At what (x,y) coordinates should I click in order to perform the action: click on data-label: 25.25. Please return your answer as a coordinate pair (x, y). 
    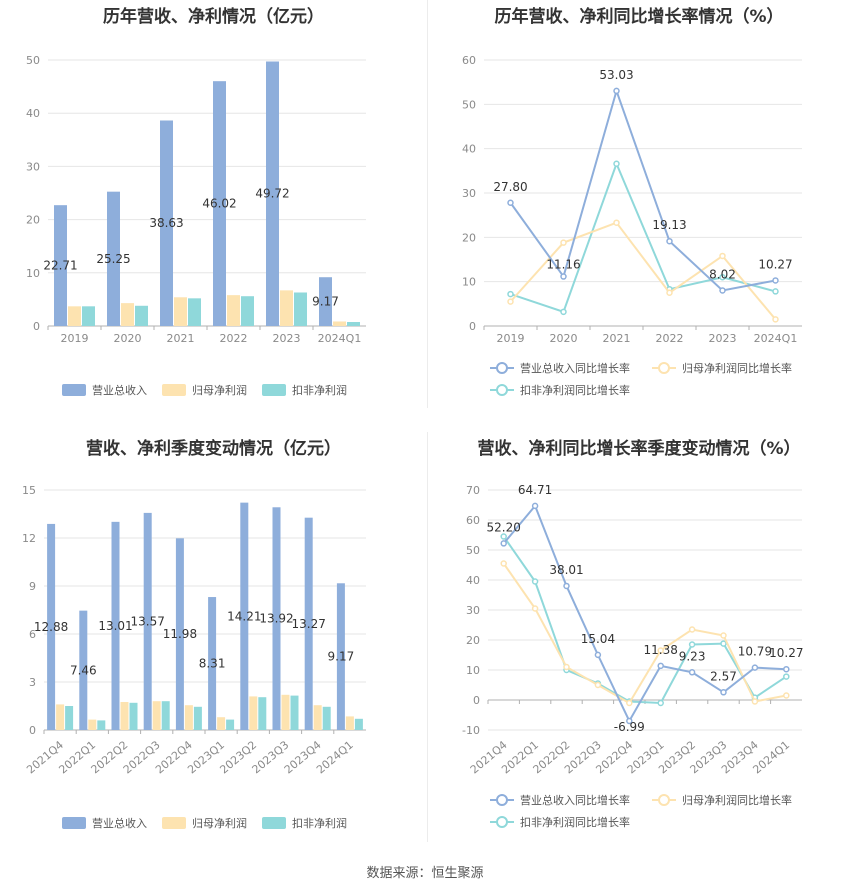
    Looking at the image, I should click on (113, 259).